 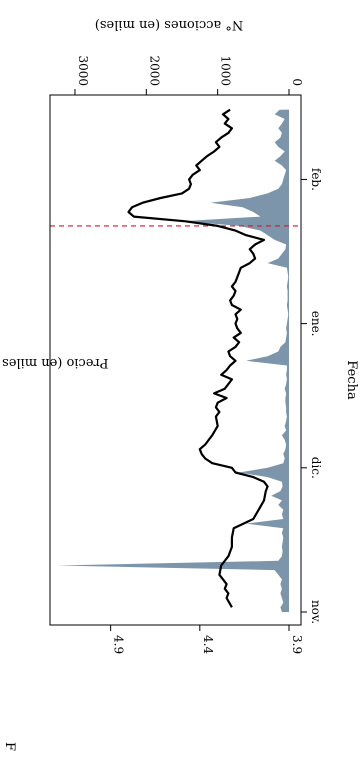 I want to click on price-tick-label: 3.9, so click(x=297, y=644).